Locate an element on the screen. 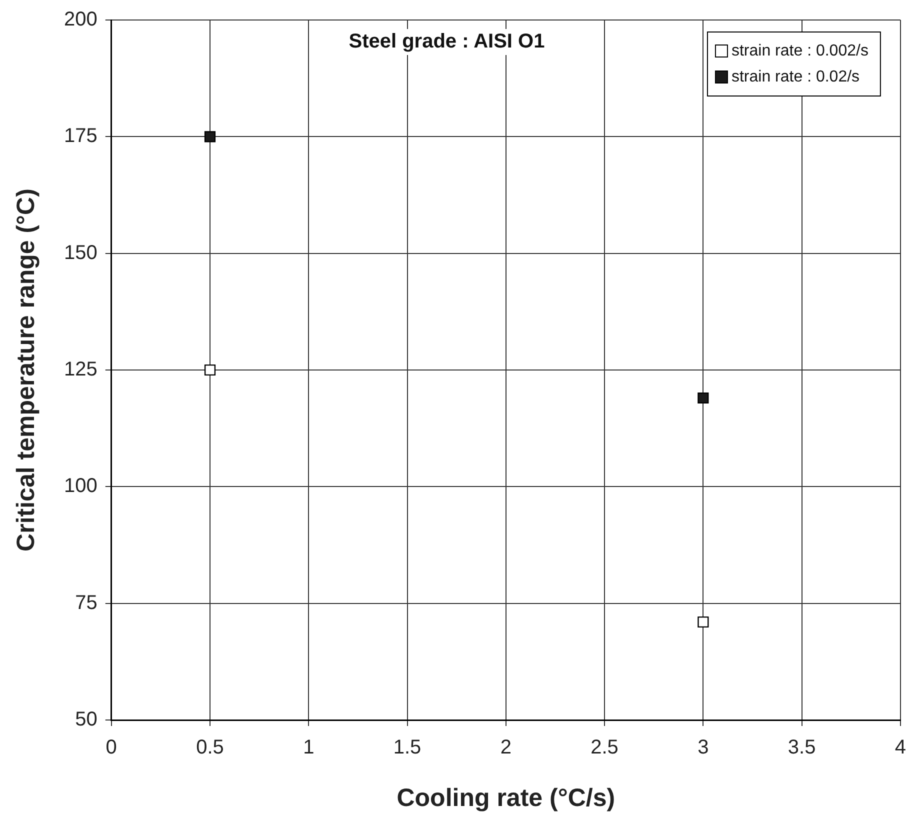  x-axis-title: Cooling rate (°C/s) is located at coordinates (506, 798).